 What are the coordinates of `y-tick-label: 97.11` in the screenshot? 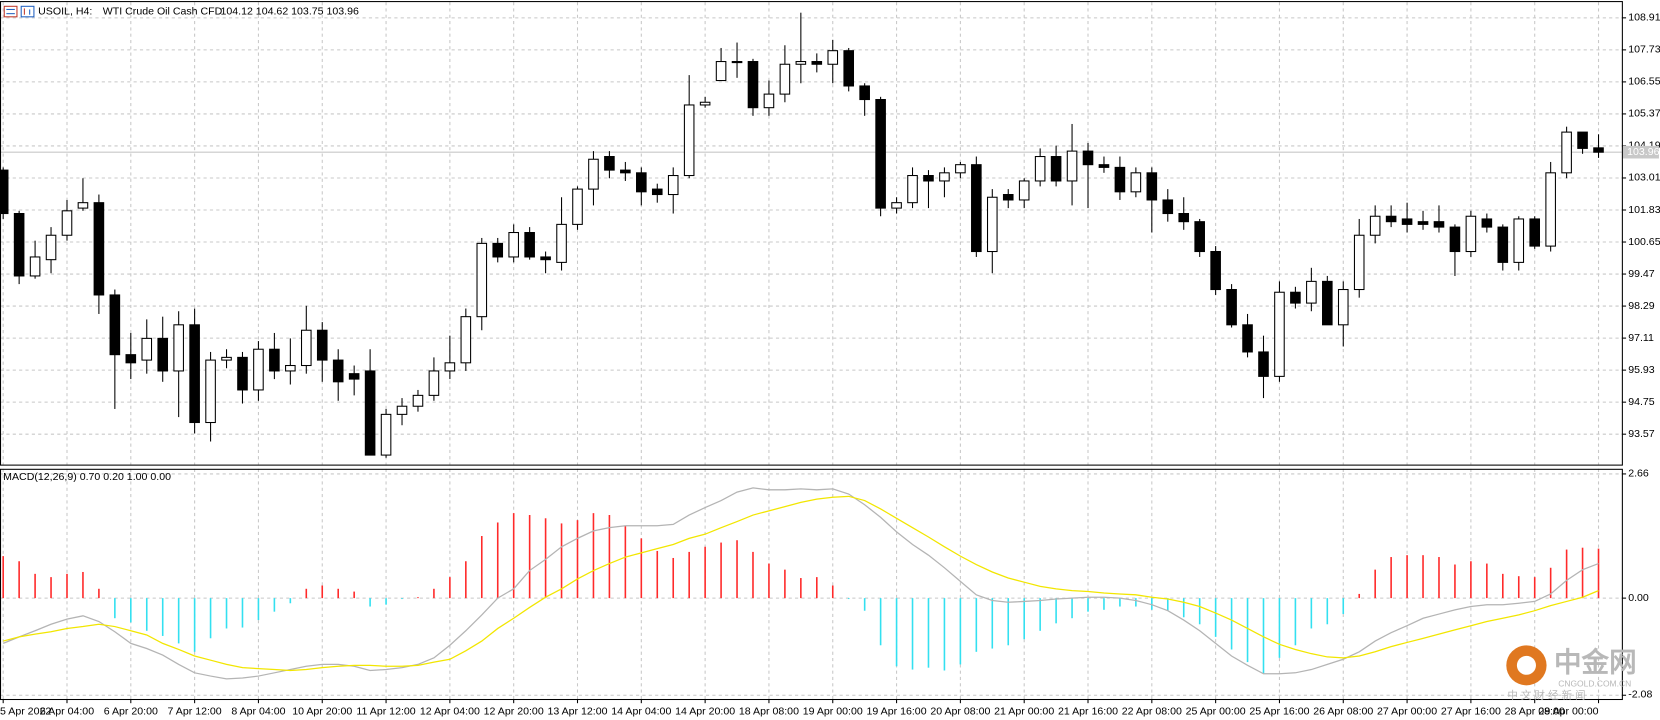 It's located at (1641, 338).